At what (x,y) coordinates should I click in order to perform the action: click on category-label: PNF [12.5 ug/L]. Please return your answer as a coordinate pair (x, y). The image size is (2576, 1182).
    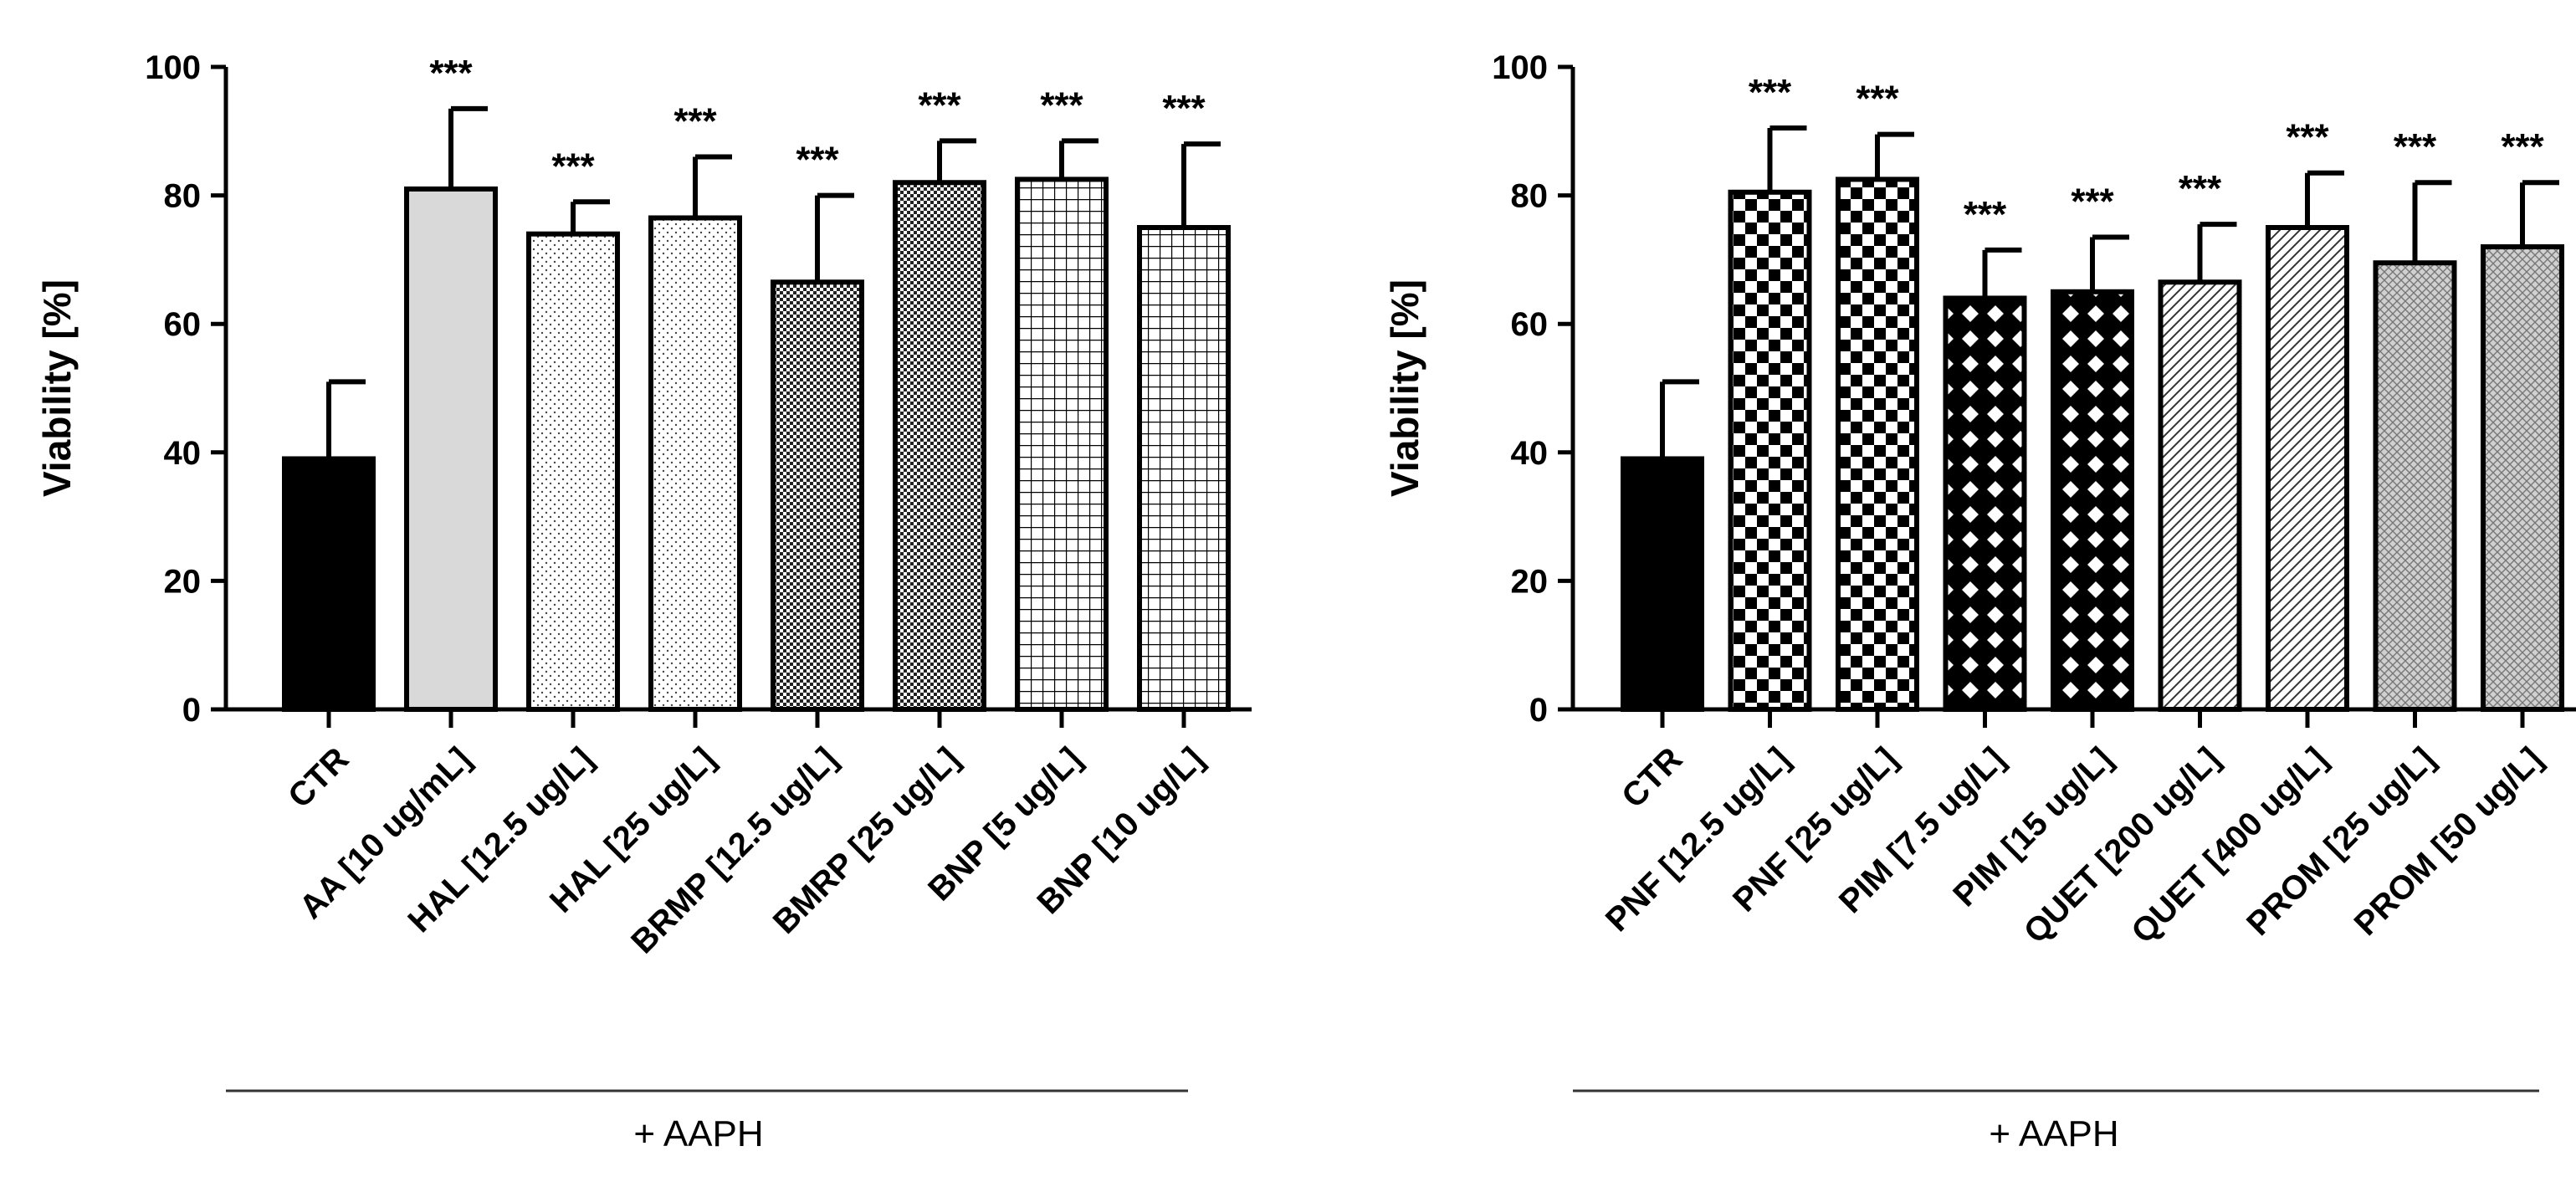
    Looking at the image, I should click on (1698, 839).